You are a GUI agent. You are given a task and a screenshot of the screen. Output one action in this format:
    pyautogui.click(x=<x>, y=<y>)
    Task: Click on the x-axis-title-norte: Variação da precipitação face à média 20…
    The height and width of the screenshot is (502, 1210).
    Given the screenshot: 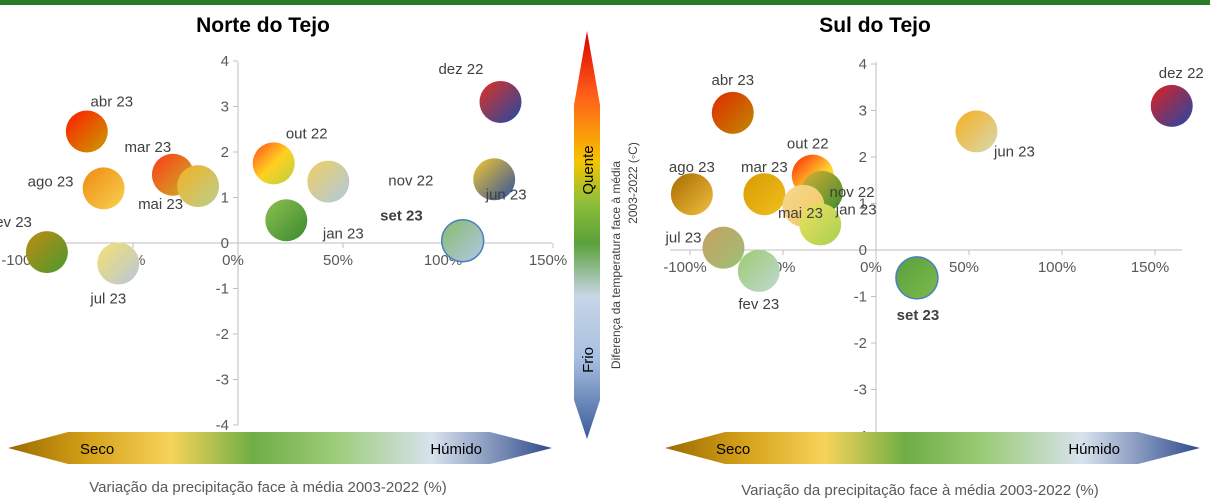 What is the action you would take?
    pyautogui.click(x=267, y=487)
    